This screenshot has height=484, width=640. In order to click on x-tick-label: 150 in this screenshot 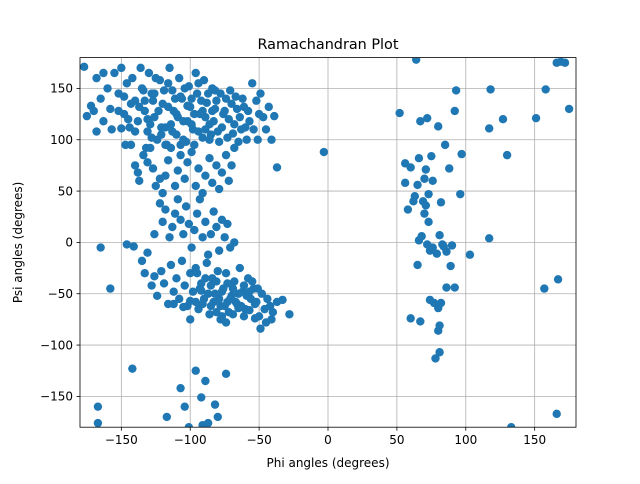, I will do `click(534, 440)`.